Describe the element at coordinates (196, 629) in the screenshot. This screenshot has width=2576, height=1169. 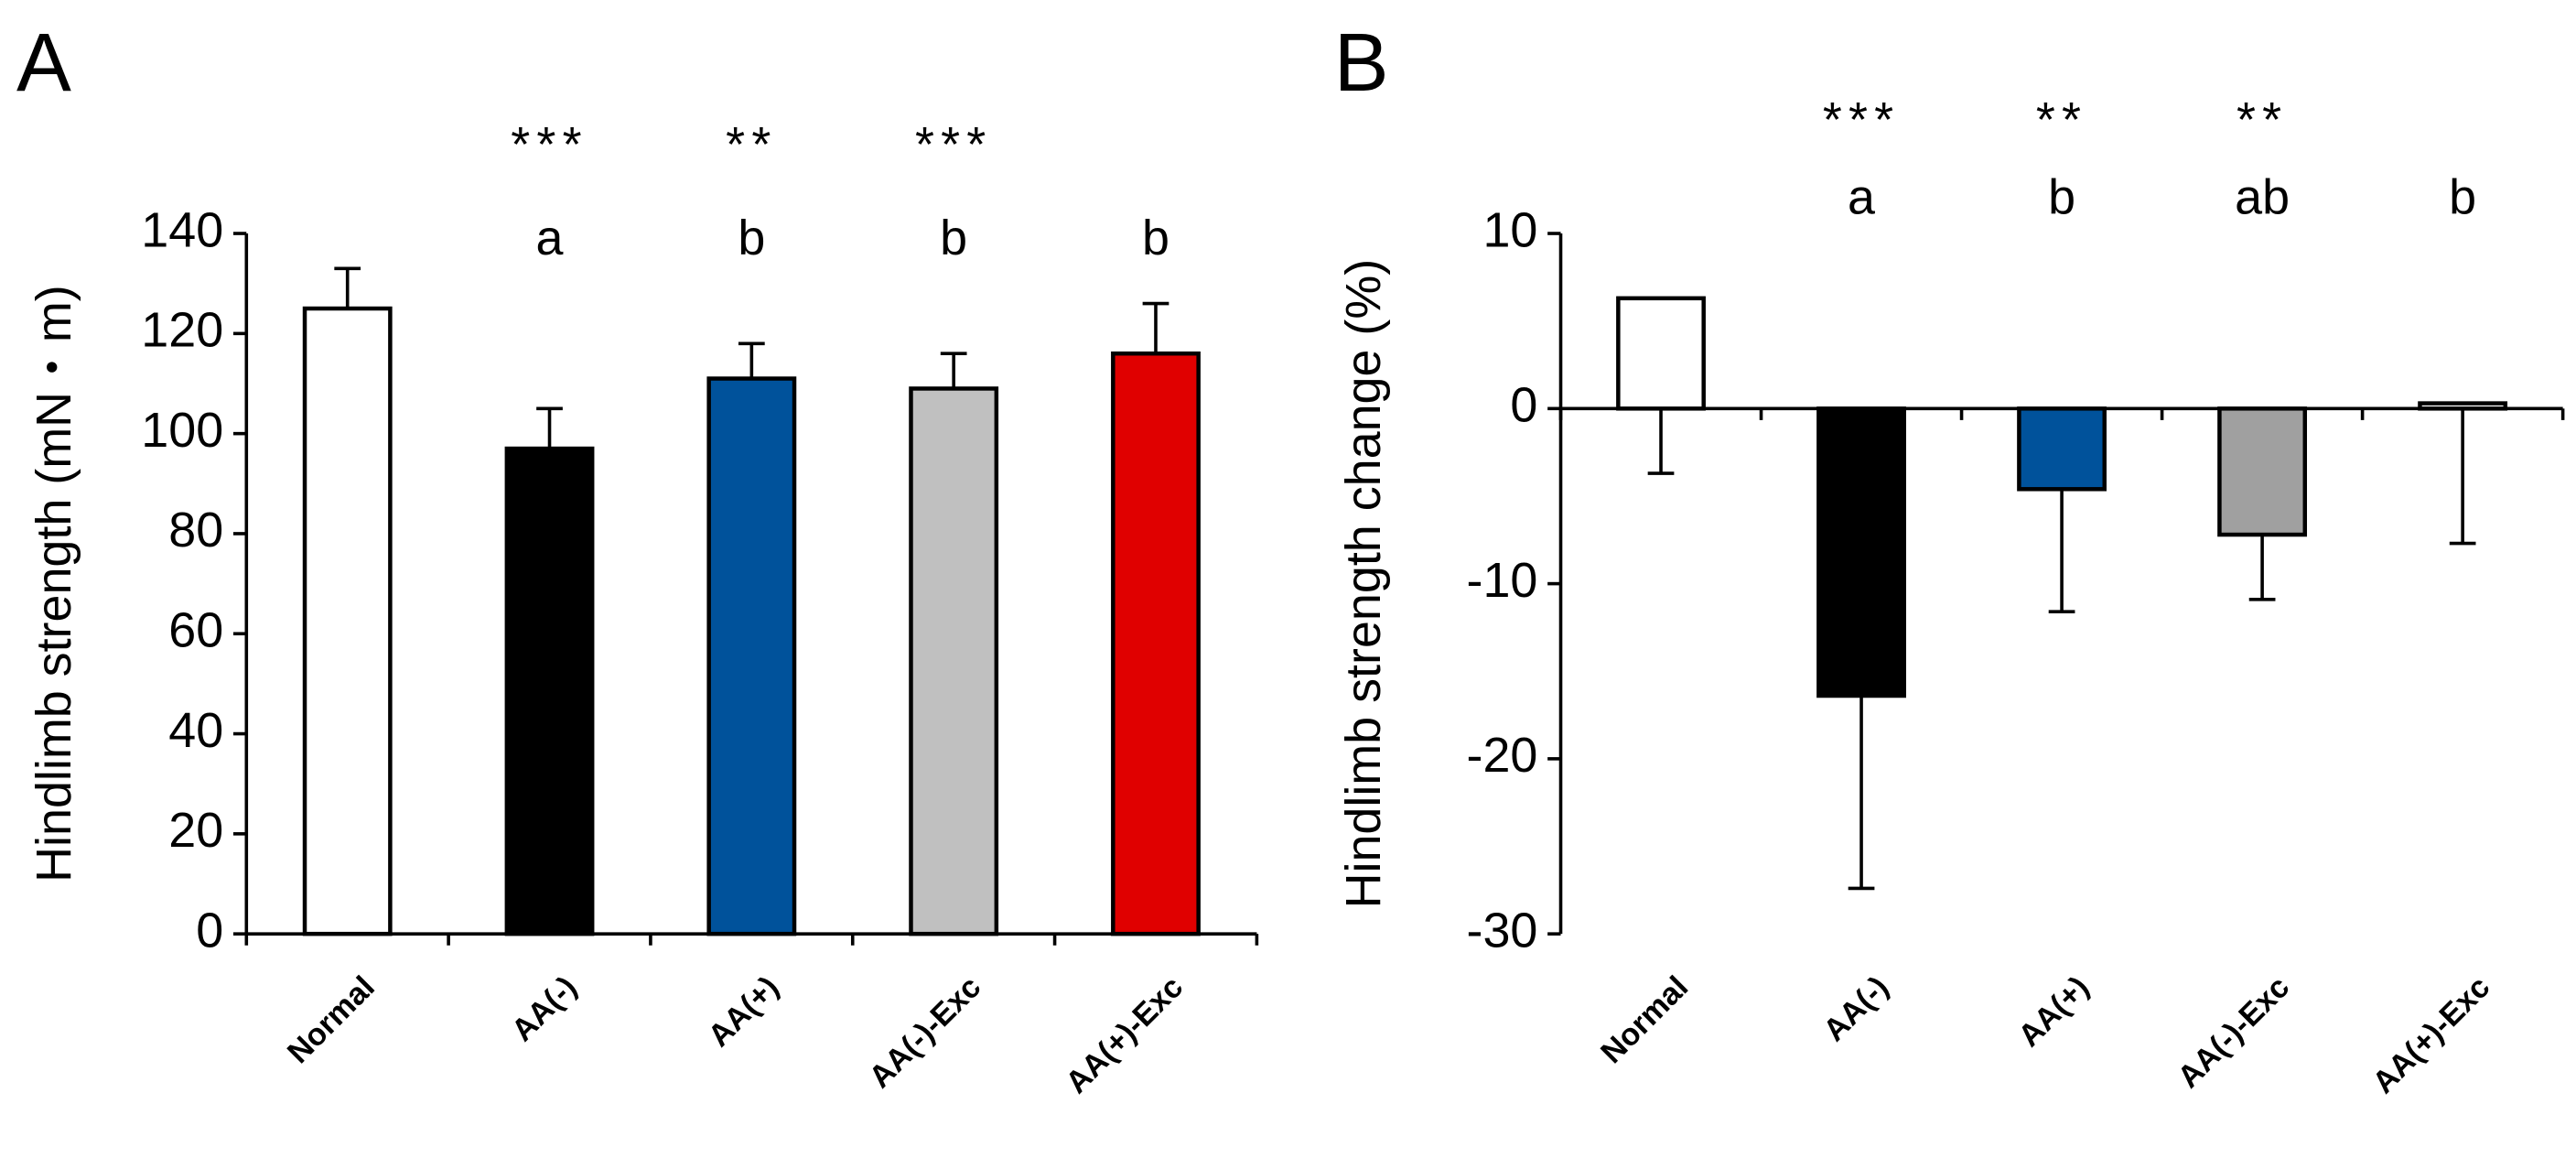
I see `y-tick-label: 60` at that location.